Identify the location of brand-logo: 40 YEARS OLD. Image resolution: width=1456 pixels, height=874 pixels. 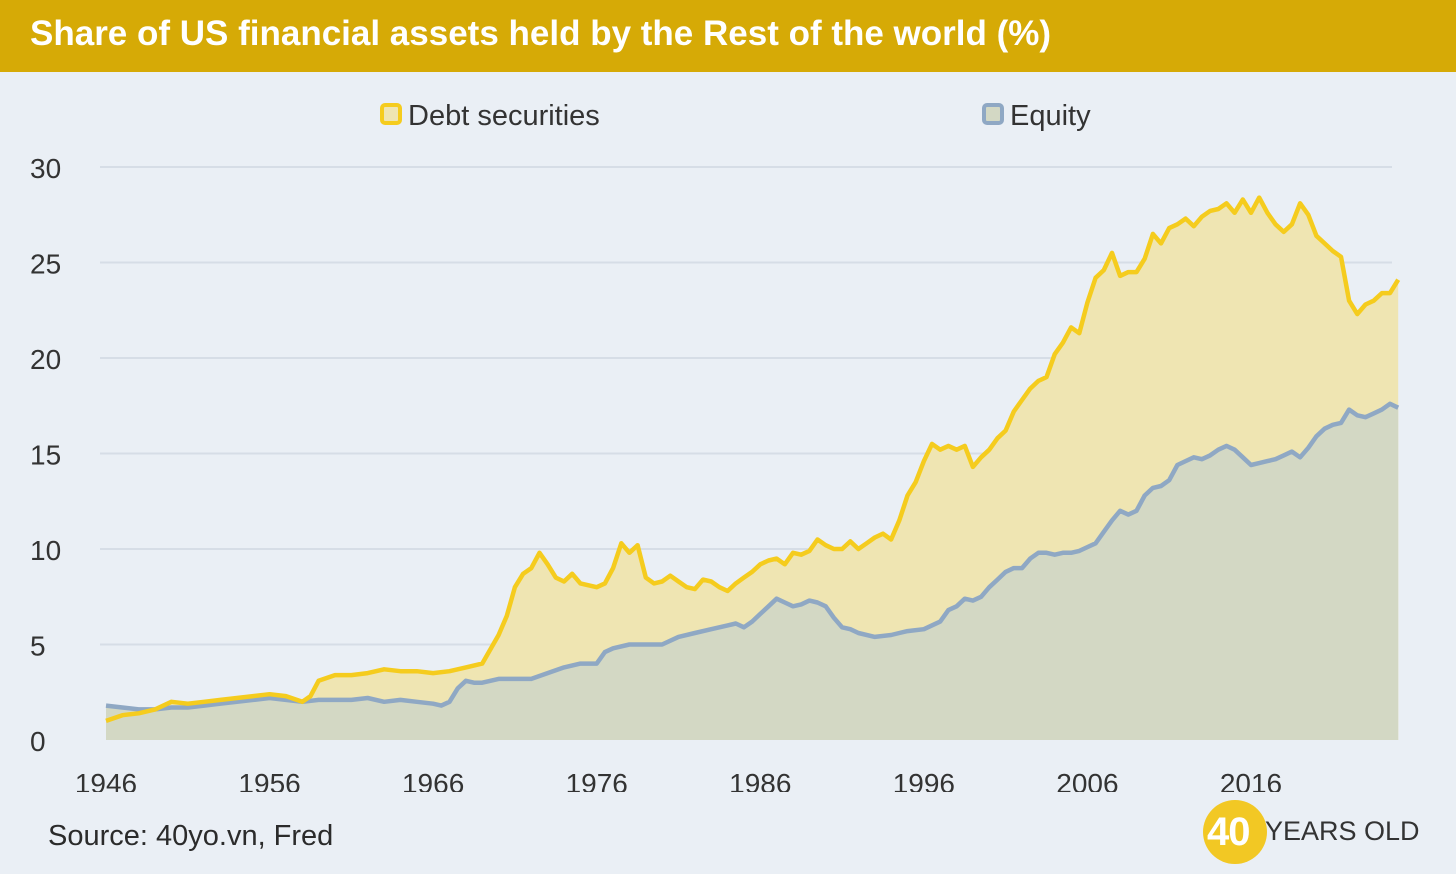
(1328, 833).